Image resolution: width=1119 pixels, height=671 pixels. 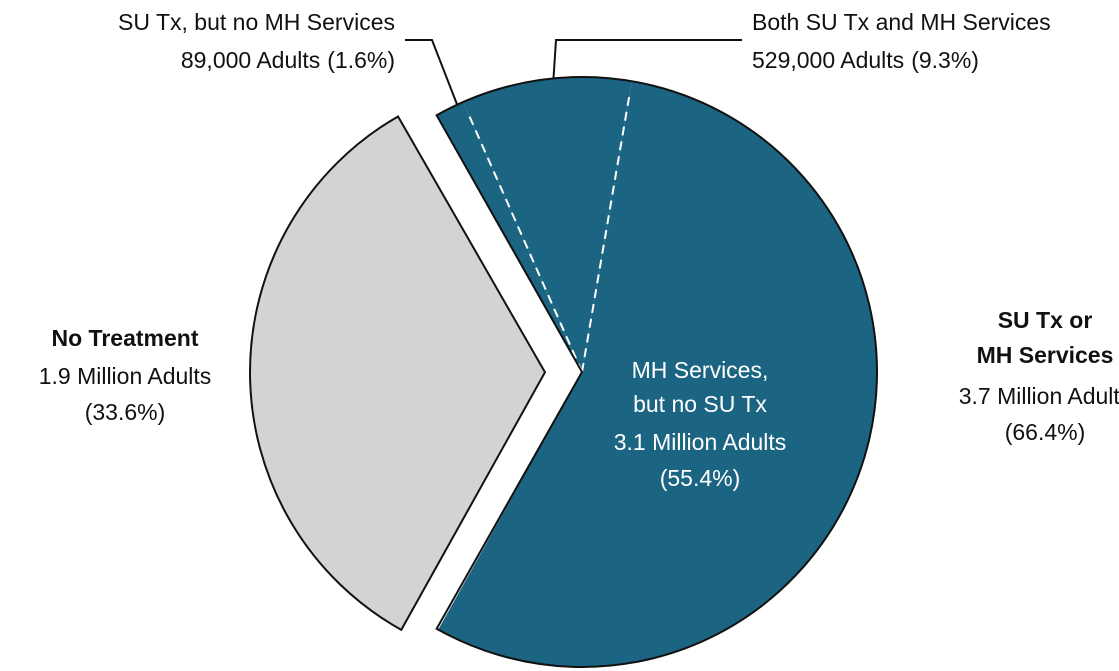 What do you see at coordinates (901, 22) in the screenshot?
I see `slice-label: Both SU Tx and MH Services` at bounding box center [901, 22].